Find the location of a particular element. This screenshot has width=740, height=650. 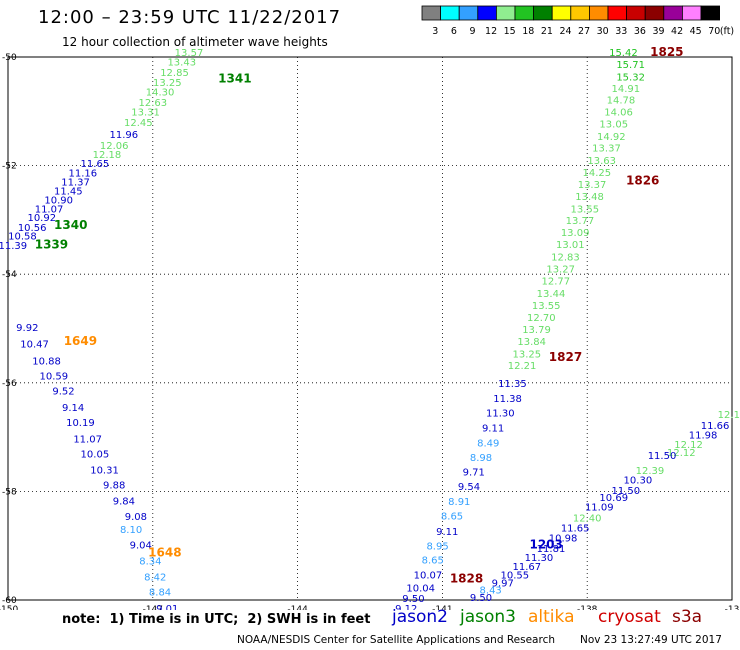

swh-value: 13.01 is located at coordinates (570, 245).